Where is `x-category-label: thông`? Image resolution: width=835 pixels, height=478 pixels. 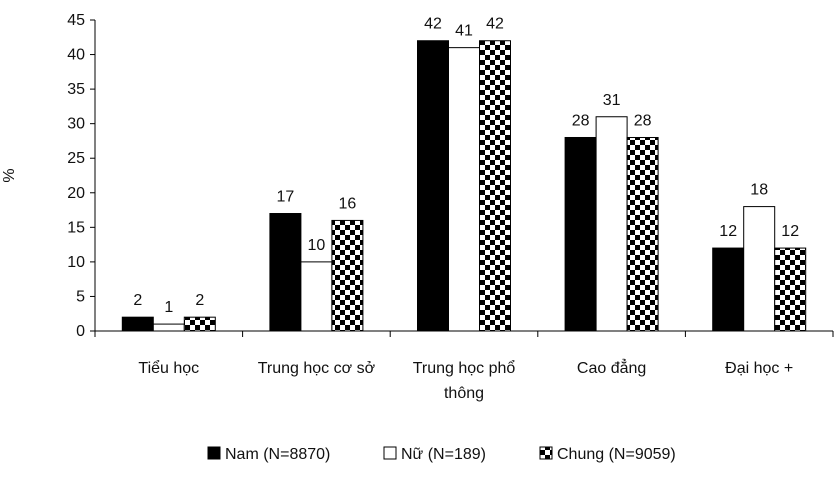 x-category-label: thông is located at coordinates (464, 393).